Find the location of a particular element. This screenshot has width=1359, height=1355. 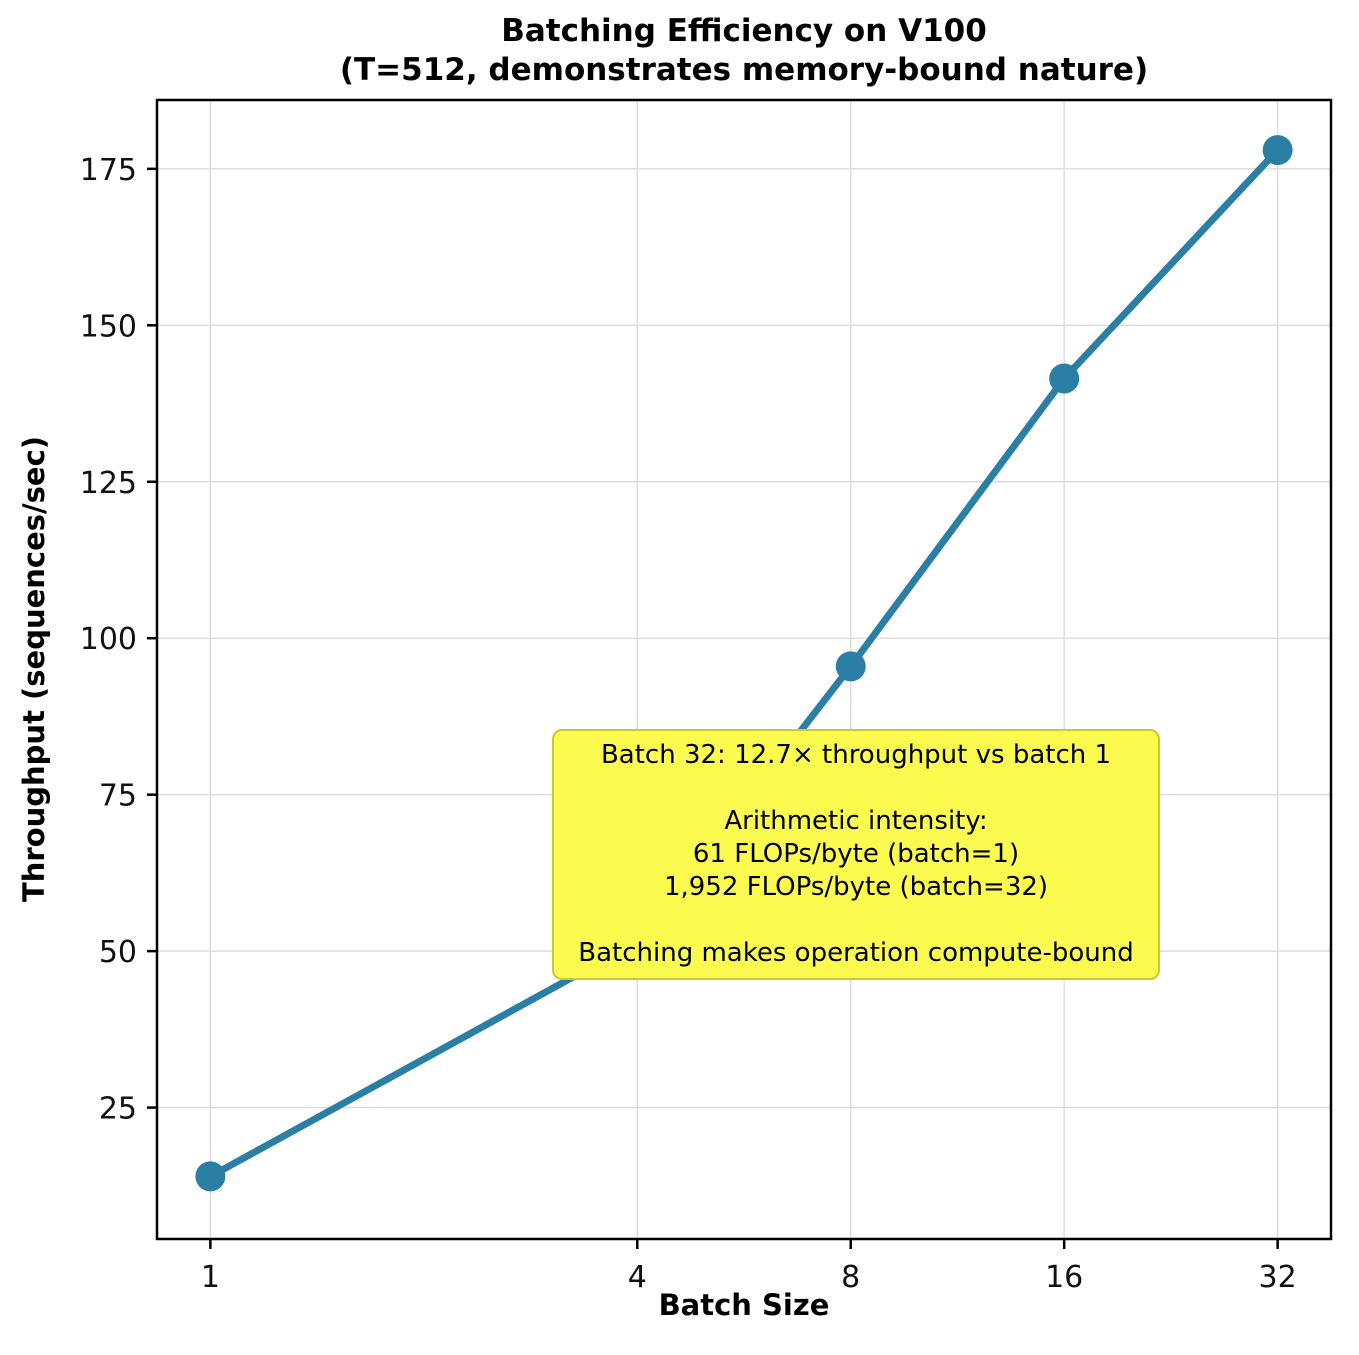

x-axis-label: Batch Size is located at coordinates (744, 1305).